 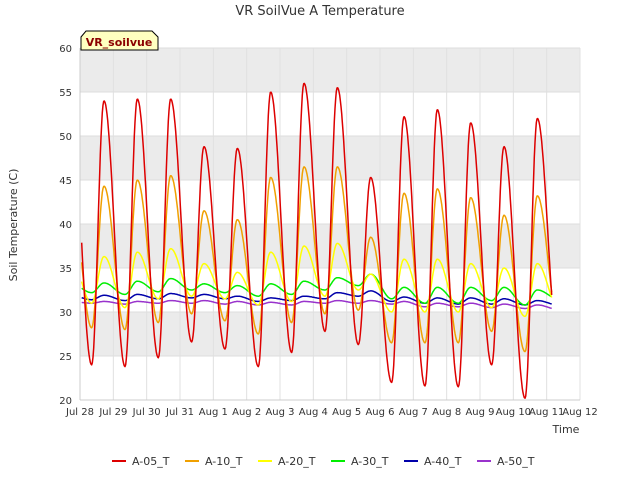 I want to click on legend-label: A-10_T, so click(x=224, y=461).